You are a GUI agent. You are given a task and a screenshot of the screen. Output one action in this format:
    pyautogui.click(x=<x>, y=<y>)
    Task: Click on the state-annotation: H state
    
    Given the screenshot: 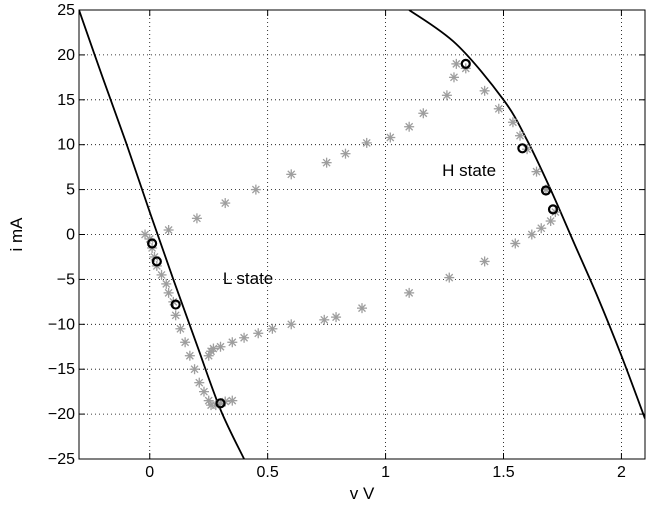 What is the action you would take?
    pyautogui.click(x=469, y=170)
    